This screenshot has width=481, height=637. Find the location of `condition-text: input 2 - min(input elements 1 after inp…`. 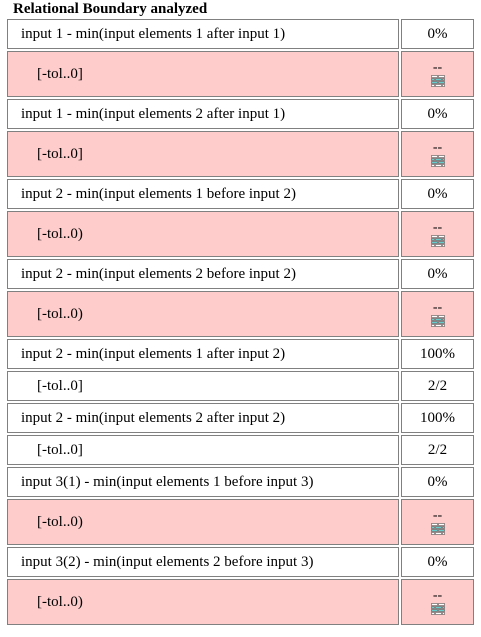

condition-text: input 2 - min(input elements 1 after inp… is located at coordinates (153, 353).